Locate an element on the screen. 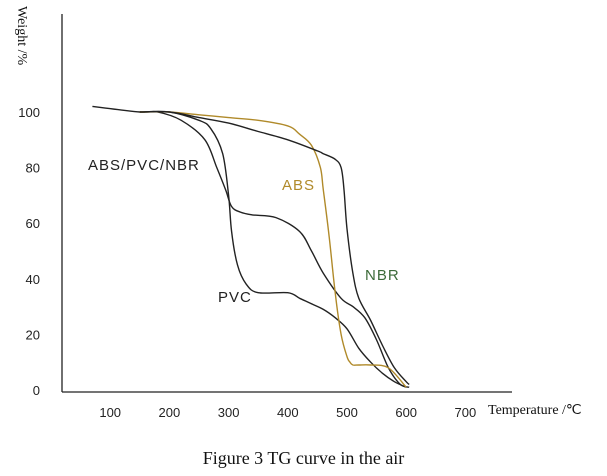 The height and width of the screenshot is (476, 607). series-label-abs: ABS is located at coordinates (298, 185).